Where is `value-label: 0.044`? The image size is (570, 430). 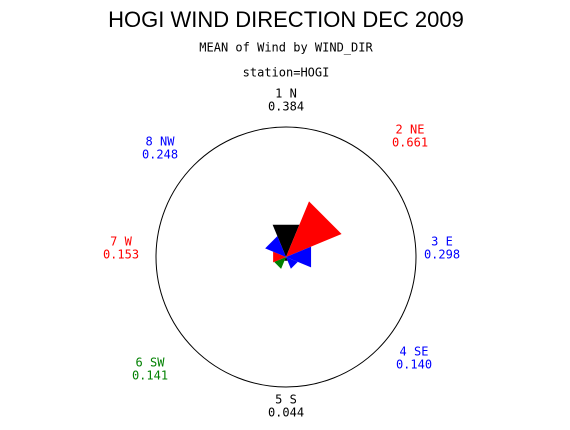
value-label: 0.044 is located at coordinates (286, 413).